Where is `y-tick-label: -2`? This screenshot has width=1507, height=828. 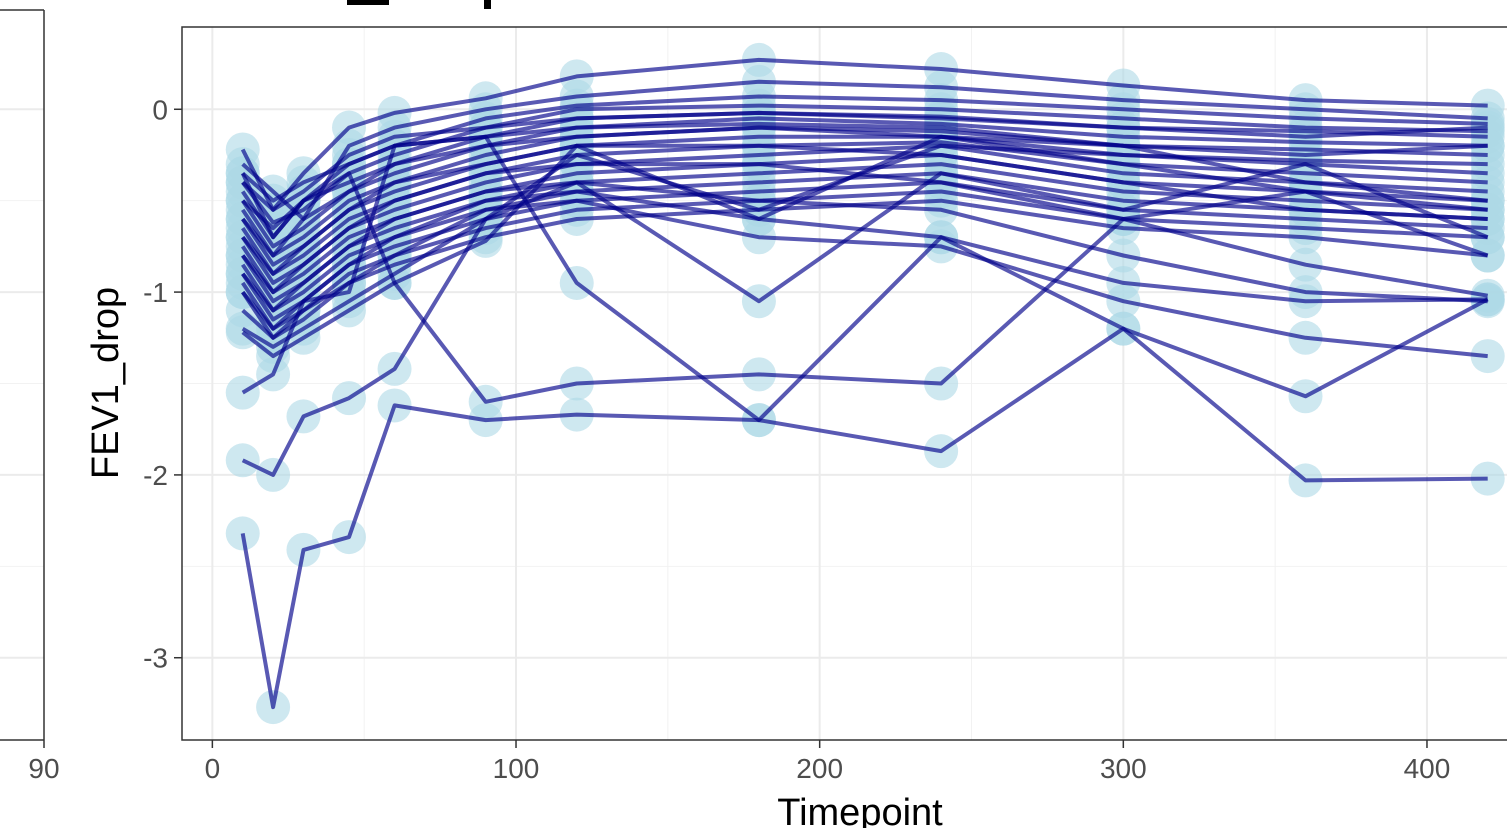
y-tick-label: -2 is located at coordinates (155, 475).